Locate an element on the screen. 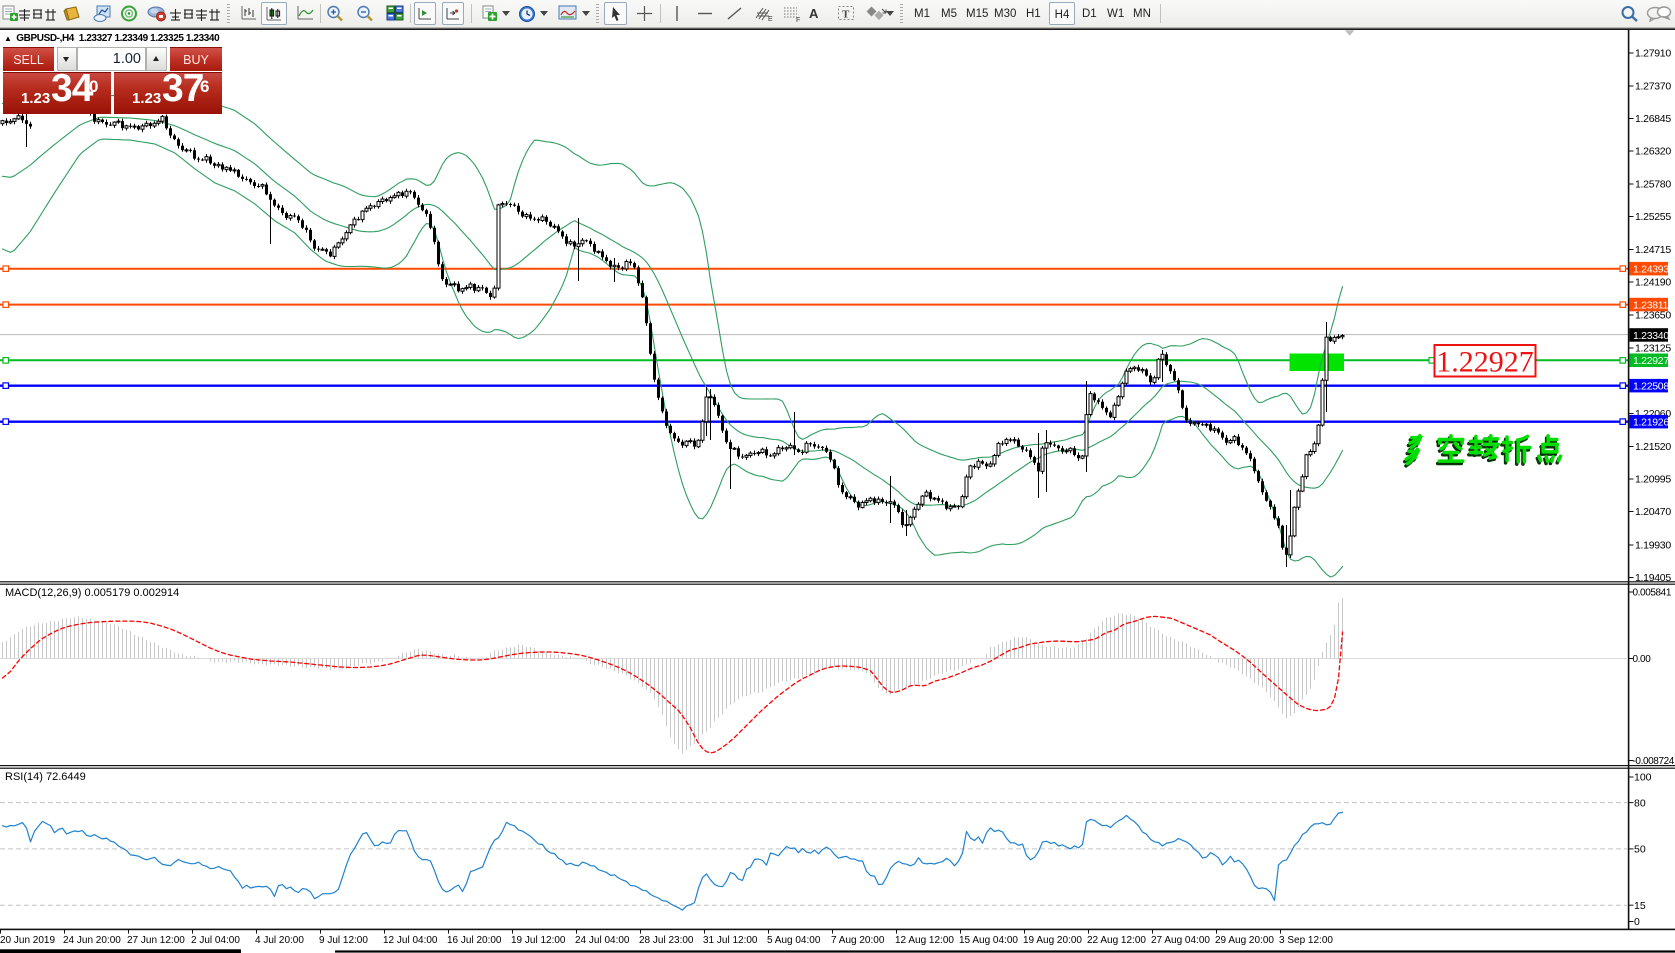 The width and height of the screenshot is (1675, 953). svg-text: T is located at coordinates (846, 15).